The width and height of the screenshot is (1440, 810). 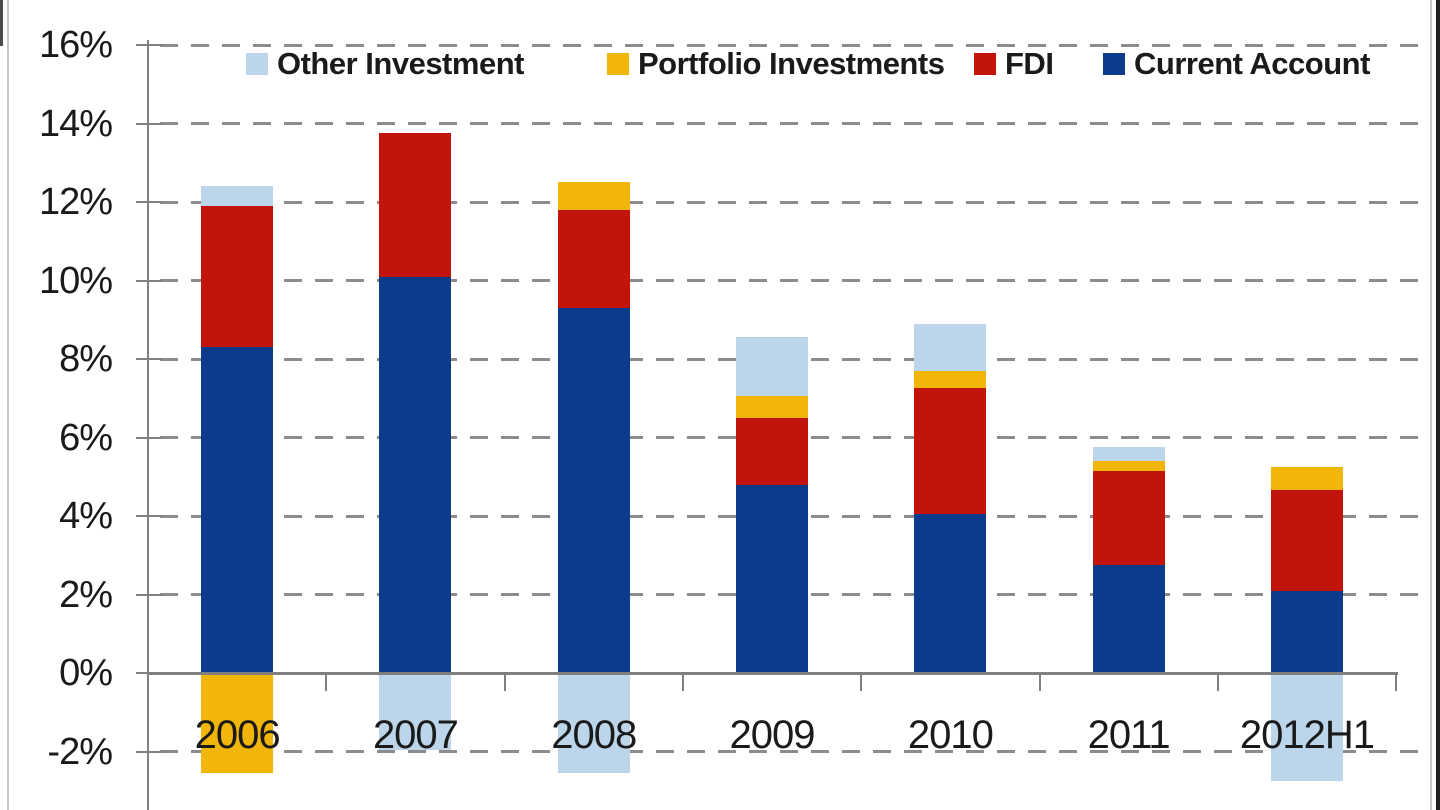 What do you see at coordinates (593, 258) in the screenshot?
I see `bar-segment-2008-fdi` at bounding box center [593, 258].